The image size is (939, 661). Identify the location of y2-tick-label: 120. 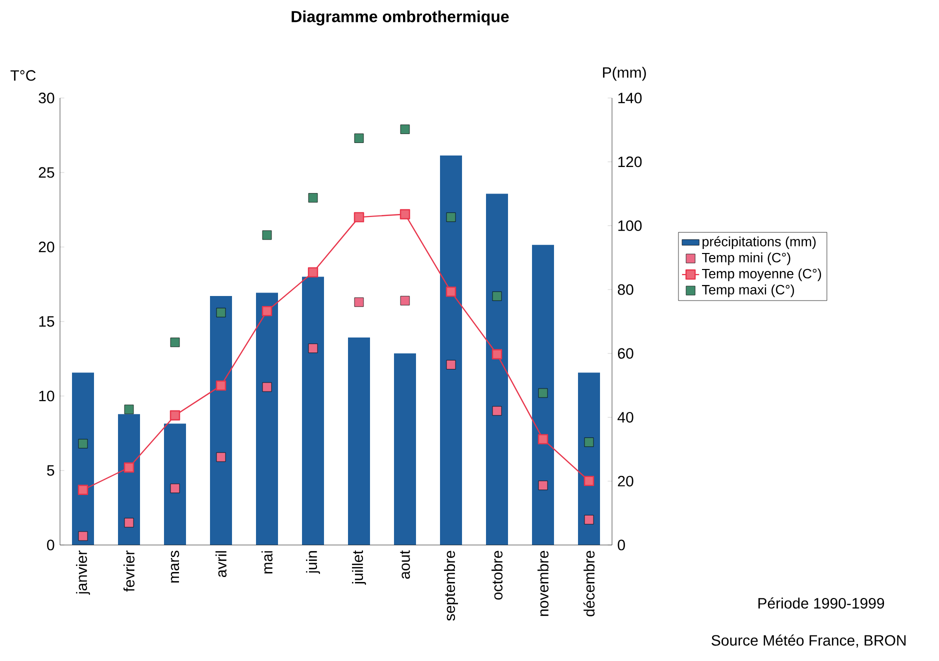
(630, 162).